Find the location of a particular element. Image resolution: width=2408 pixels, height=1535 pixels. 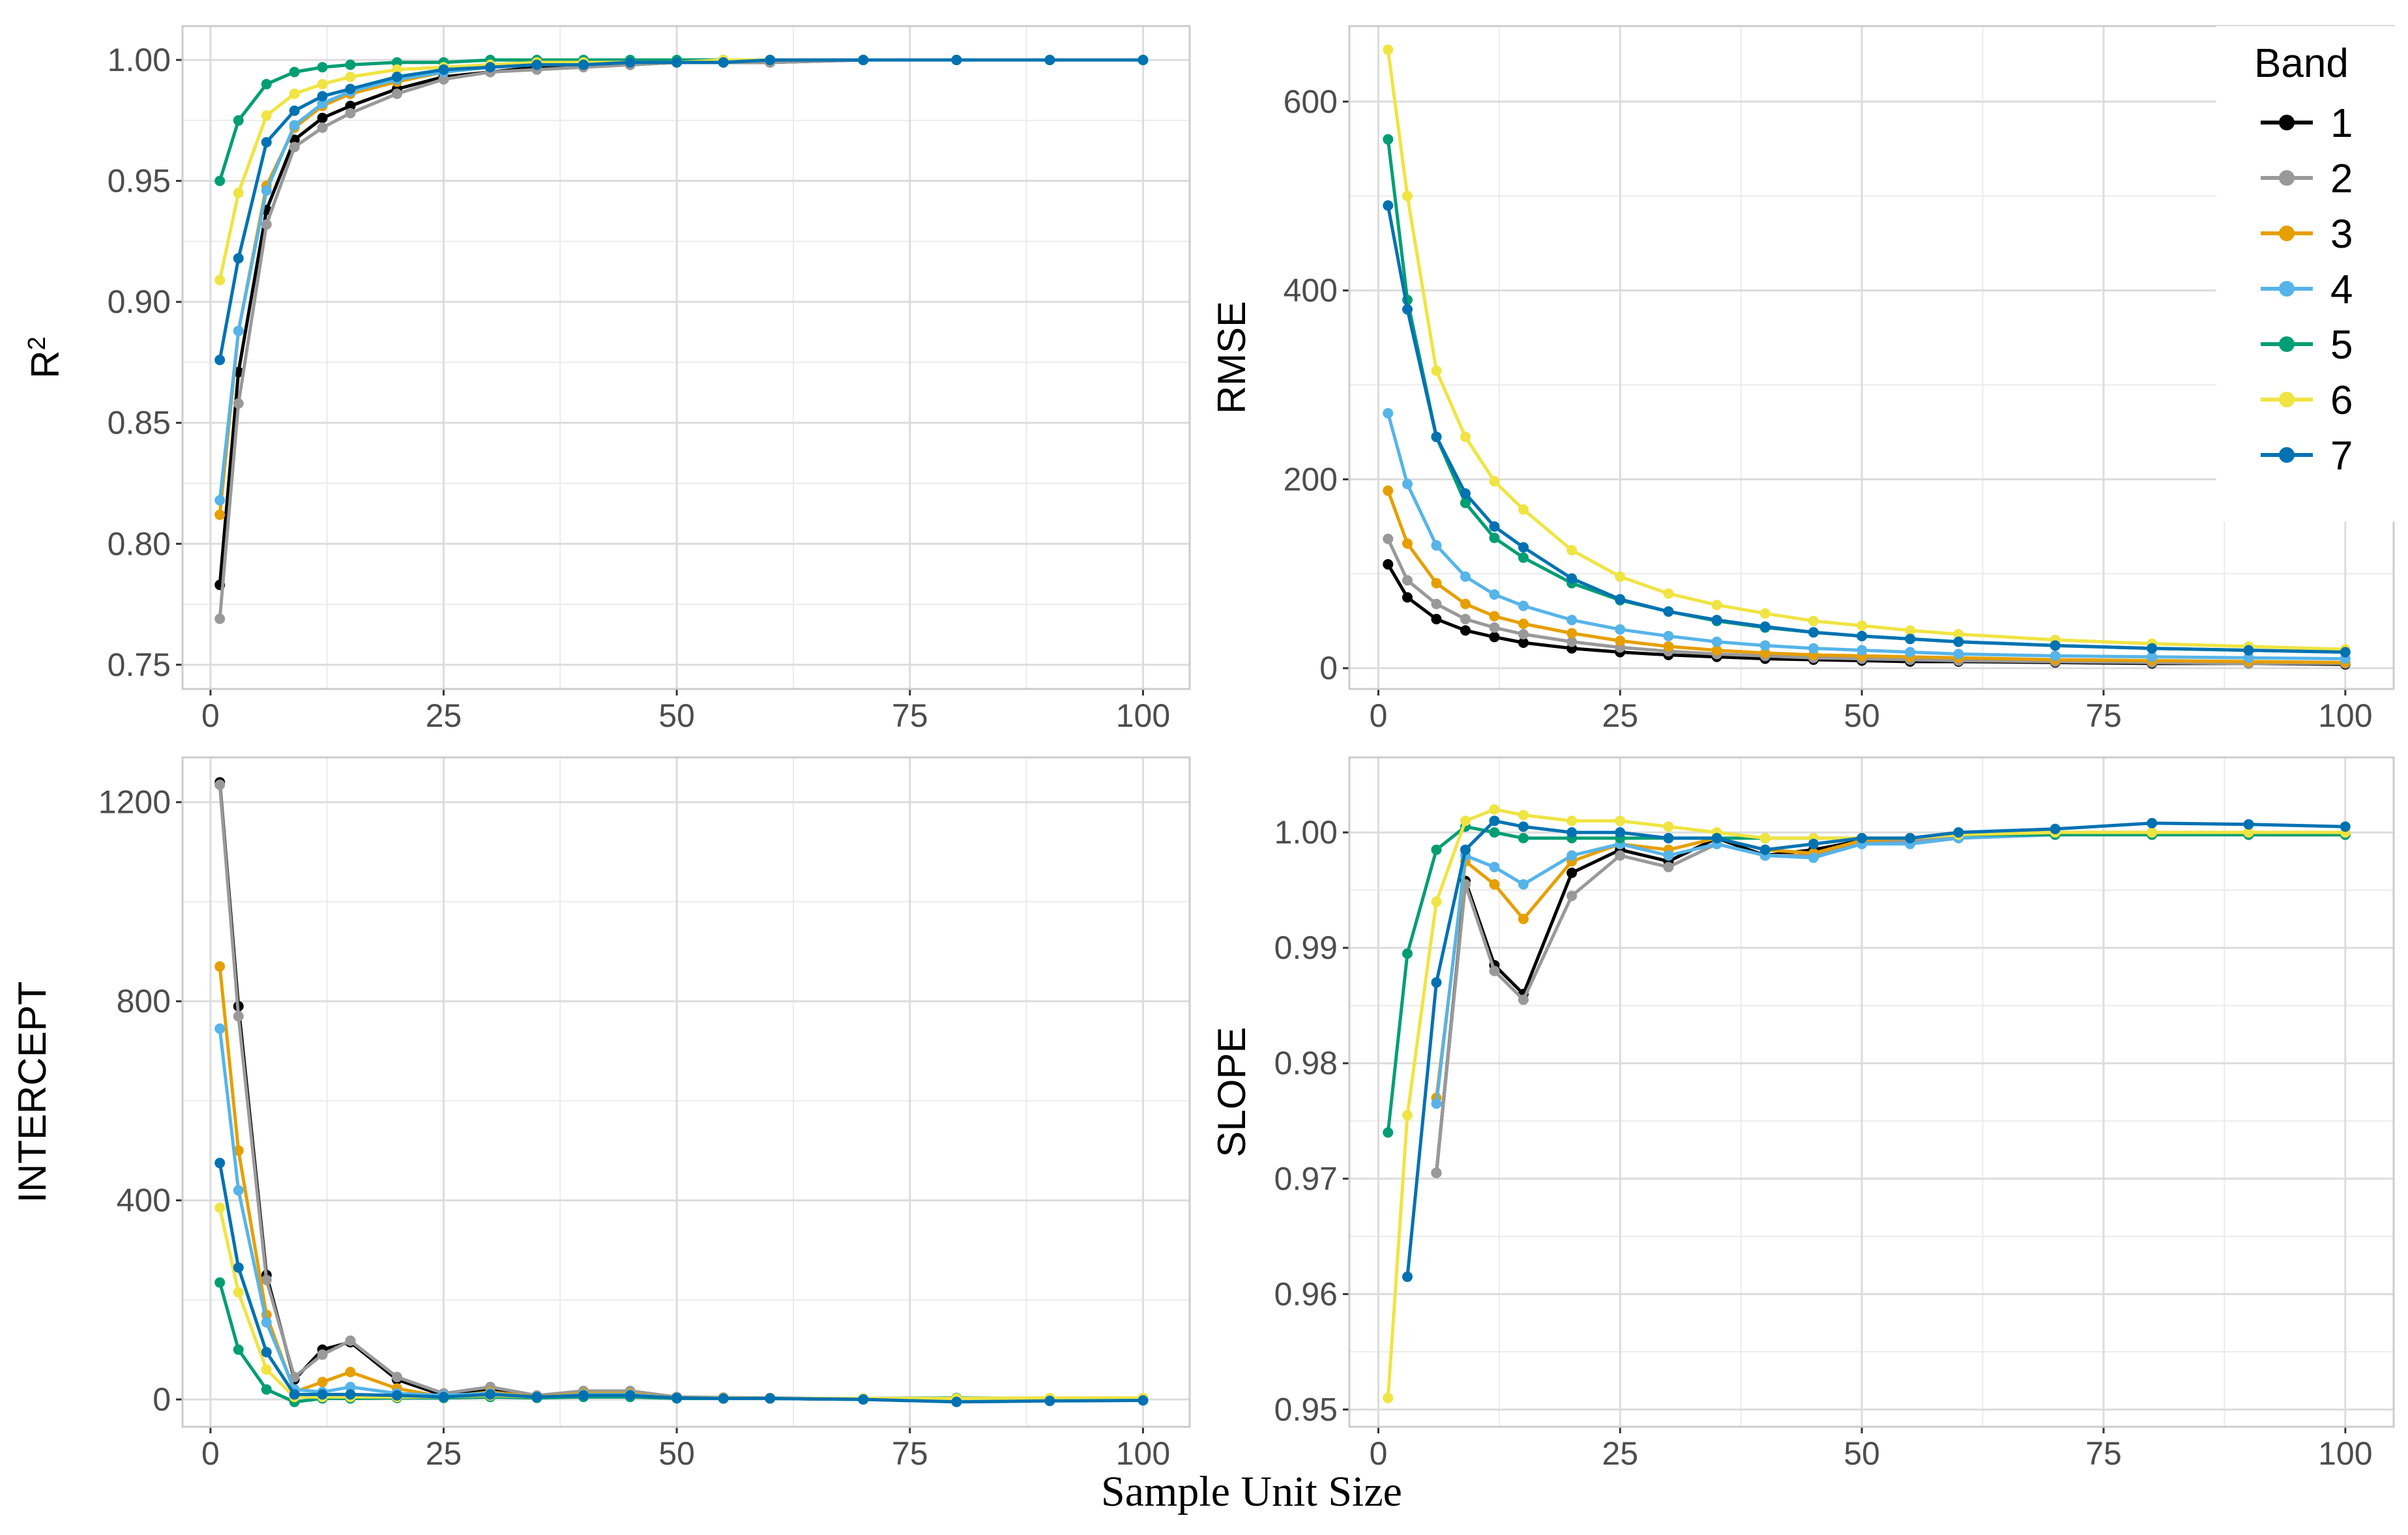

legend-item-band-5: 5 is located at coordinates (2307, 345).